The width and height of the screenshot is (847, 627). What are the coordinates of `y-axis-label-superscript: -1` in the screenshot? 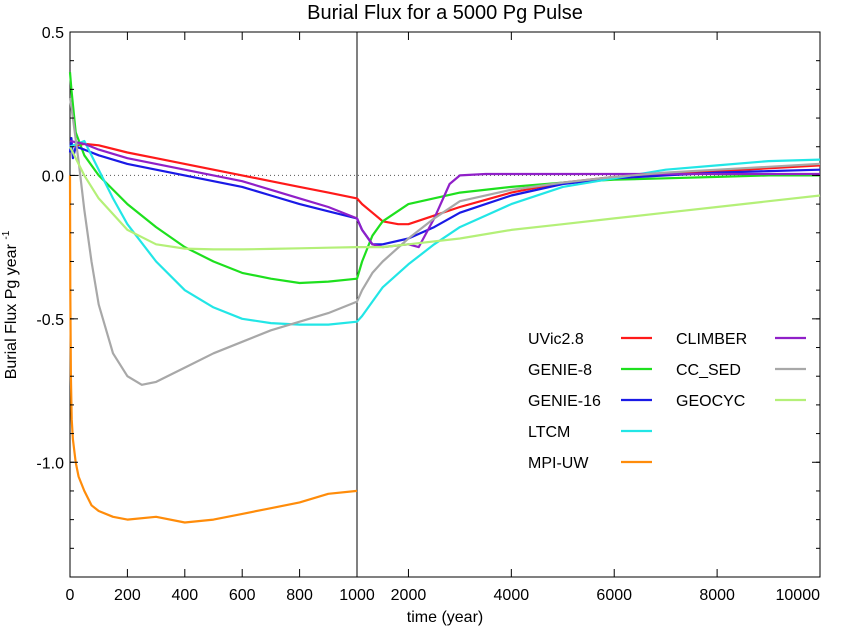 It's located at (6, 234).